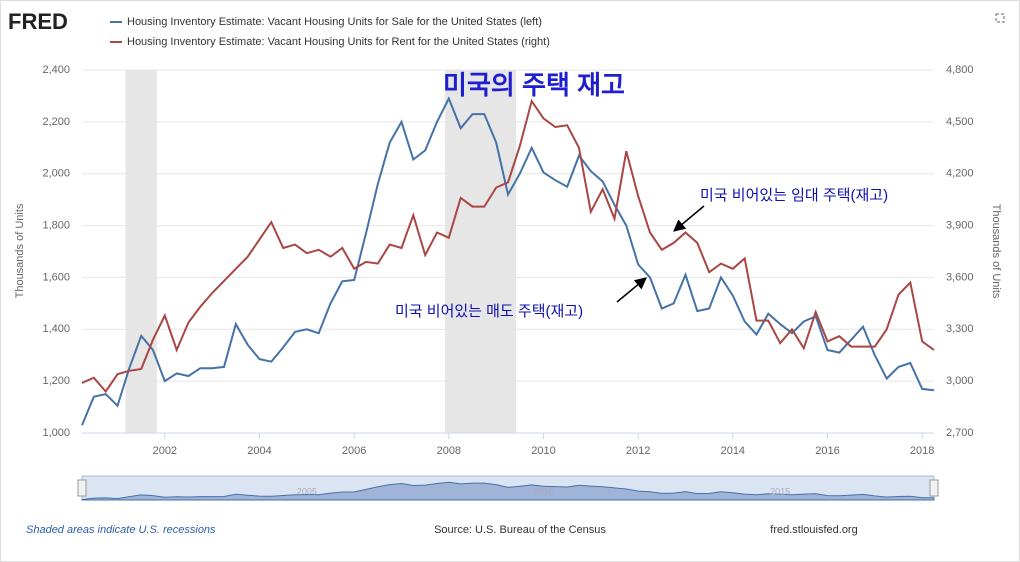 Image resolution: width=1020 pixels, height=562 pixels. I want to click on x-tick-label: 2008, so click(449, 451).